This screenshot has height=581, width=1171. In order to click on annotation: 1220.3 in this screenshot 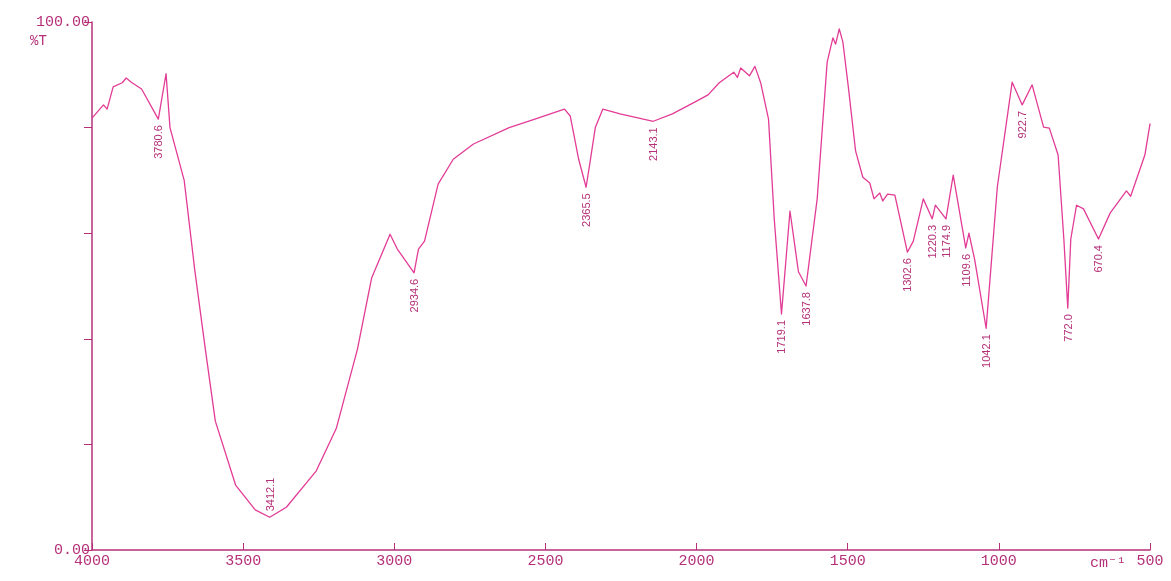, I will do `click(932, 241)`.